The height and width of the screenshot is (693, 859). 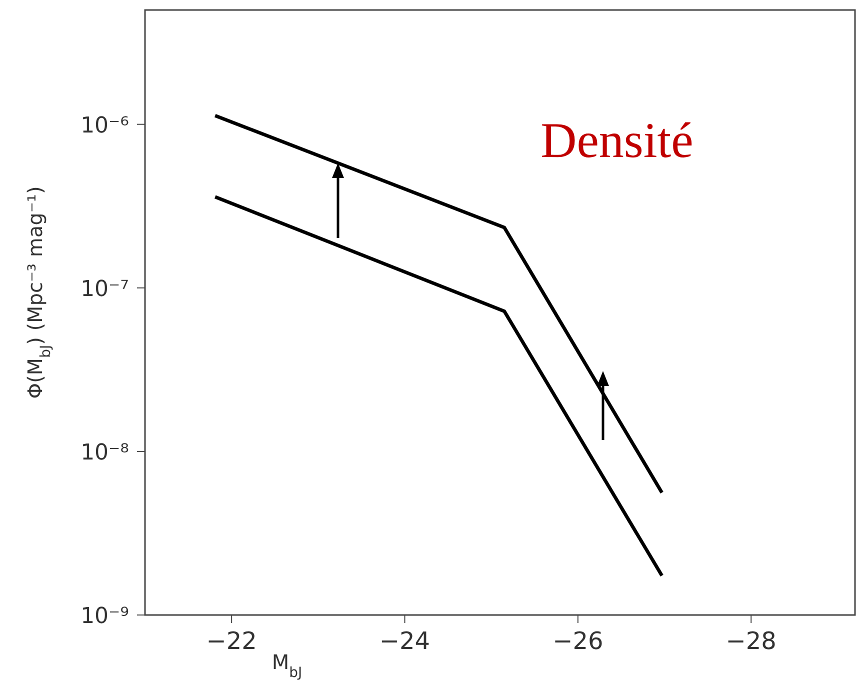 What do you see at coordinates (105, 453) in the screenshot?
I see `y-tick-label: 10⁻⁸` at bounding box center [105, 453].